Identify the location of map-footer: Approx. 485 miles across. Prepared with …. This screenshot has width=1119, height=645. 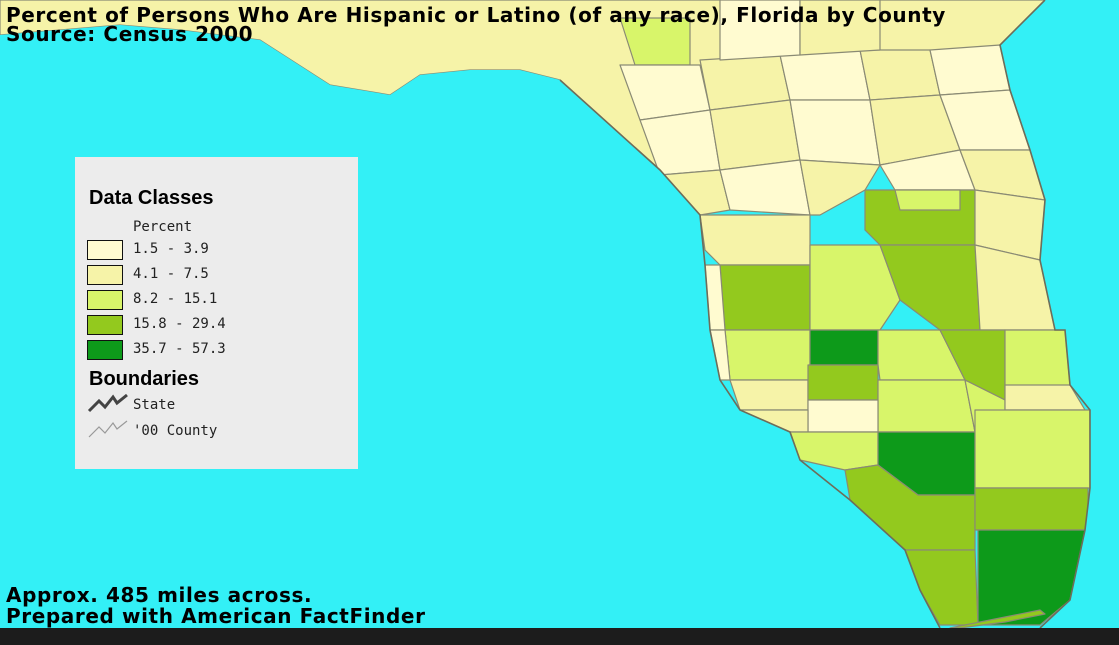
(216, 606).